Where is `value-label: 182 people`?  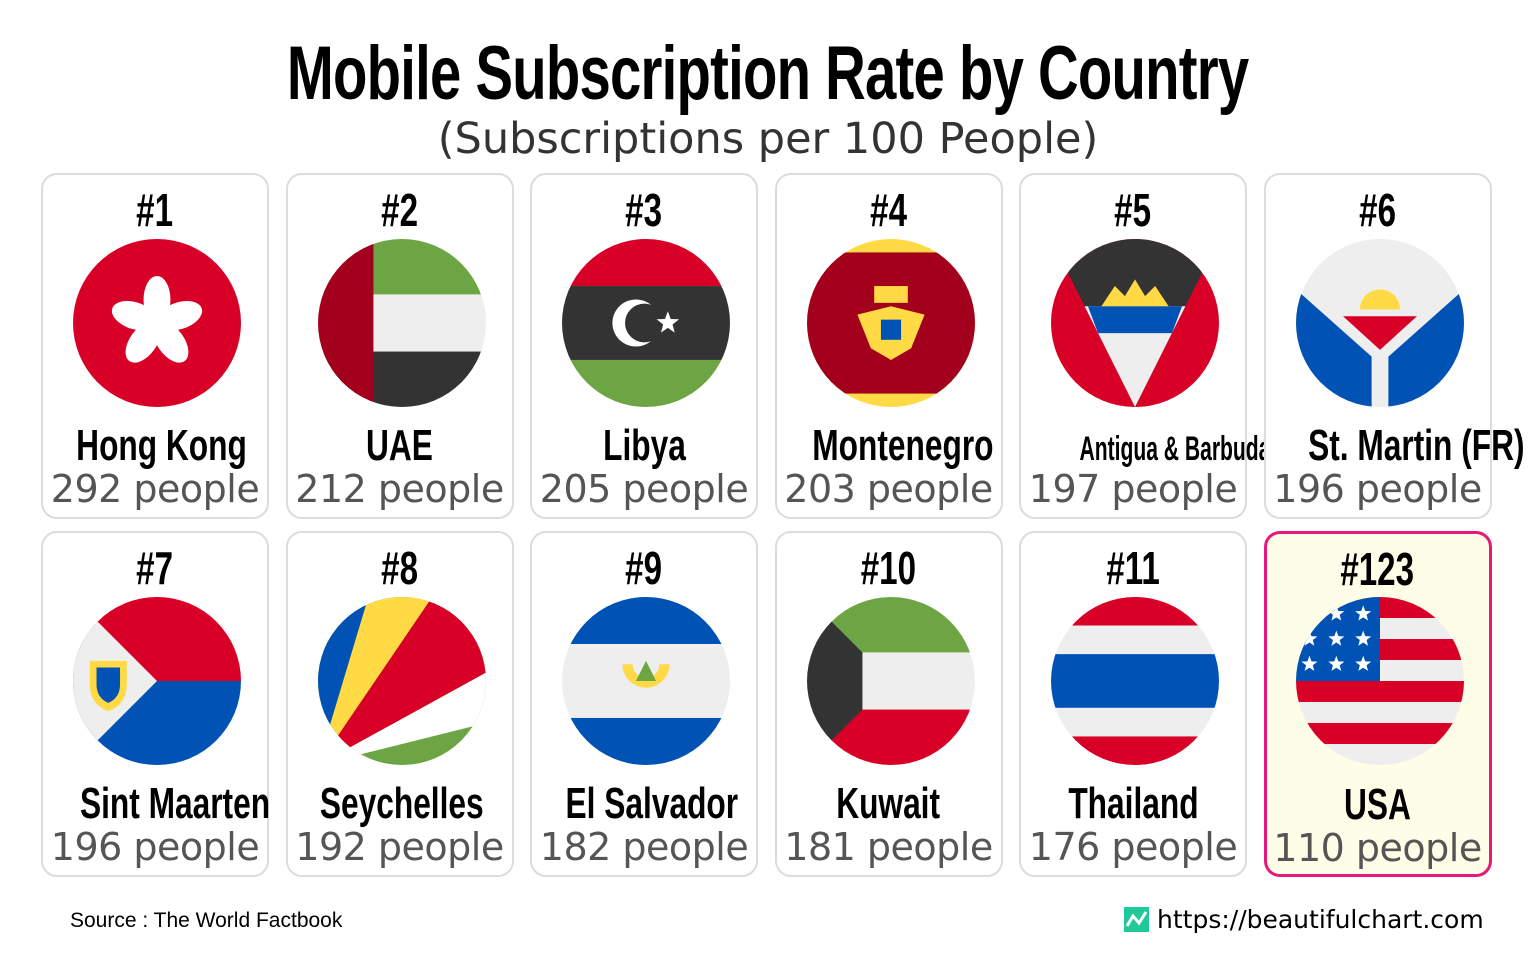 value-label: 182 people is located at coordinates (644, 847).